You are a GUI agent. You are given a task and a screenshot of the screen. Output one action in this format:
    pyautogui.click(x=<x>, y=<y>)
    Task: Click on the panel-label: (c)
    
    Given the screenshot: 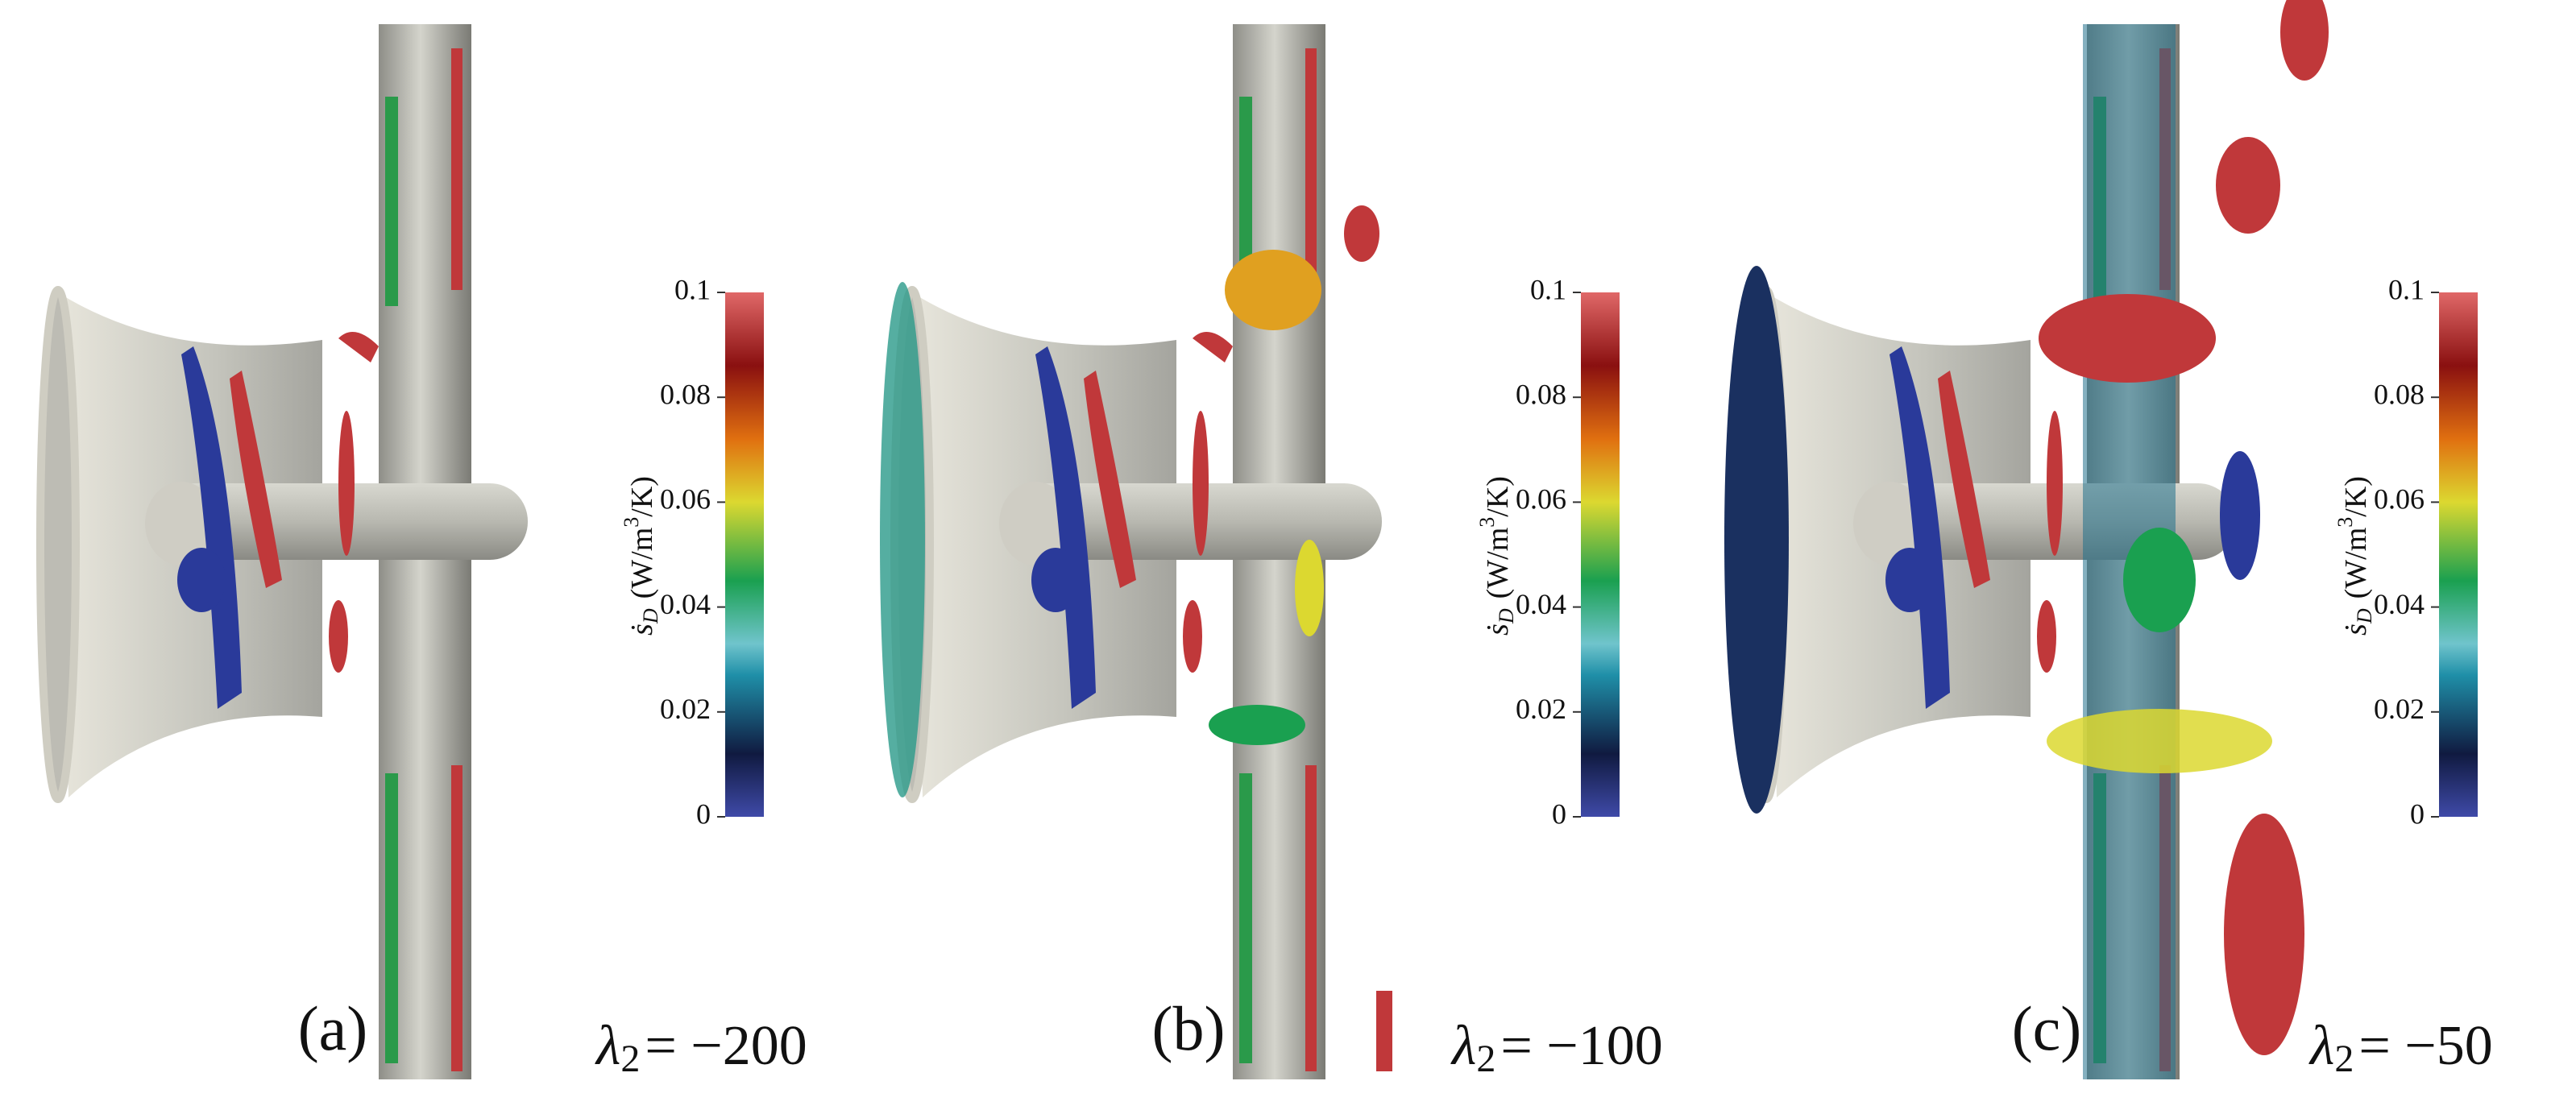 What is the action you would take?
    pyautogui.click(x=2047, y=1028)
    